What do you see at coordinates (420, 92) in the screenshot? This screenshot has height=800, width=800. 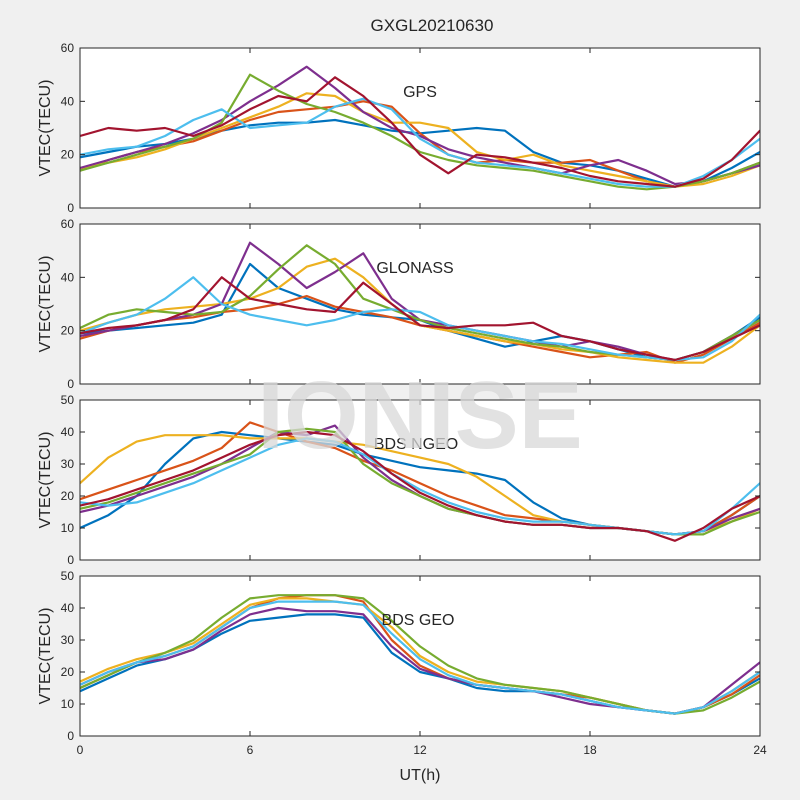 I see `panel-label: GPS` at bounding box center [420, 92].